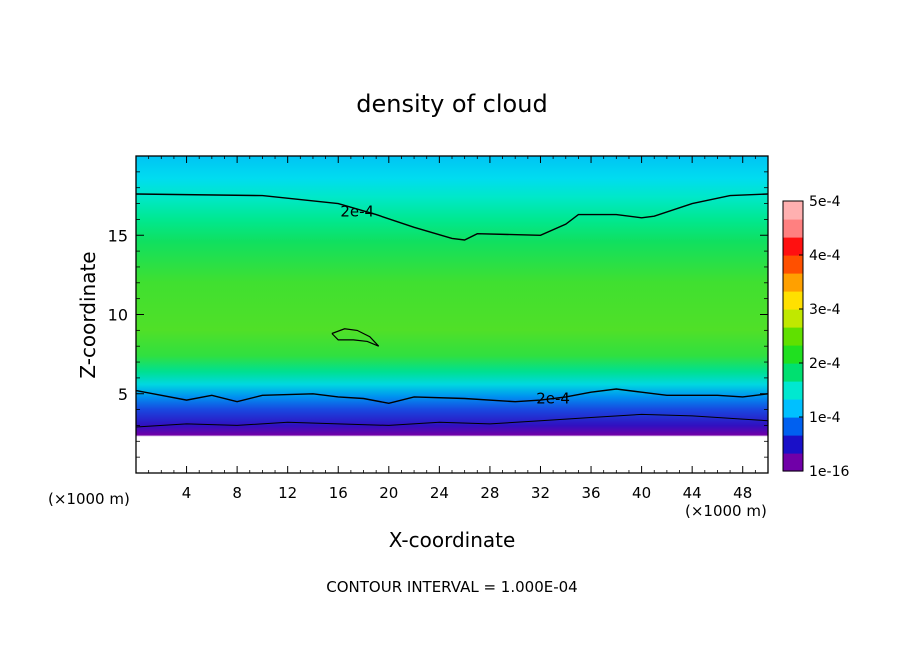  I want to click on x-unit-right: (×1000 m), so click(726, 511).